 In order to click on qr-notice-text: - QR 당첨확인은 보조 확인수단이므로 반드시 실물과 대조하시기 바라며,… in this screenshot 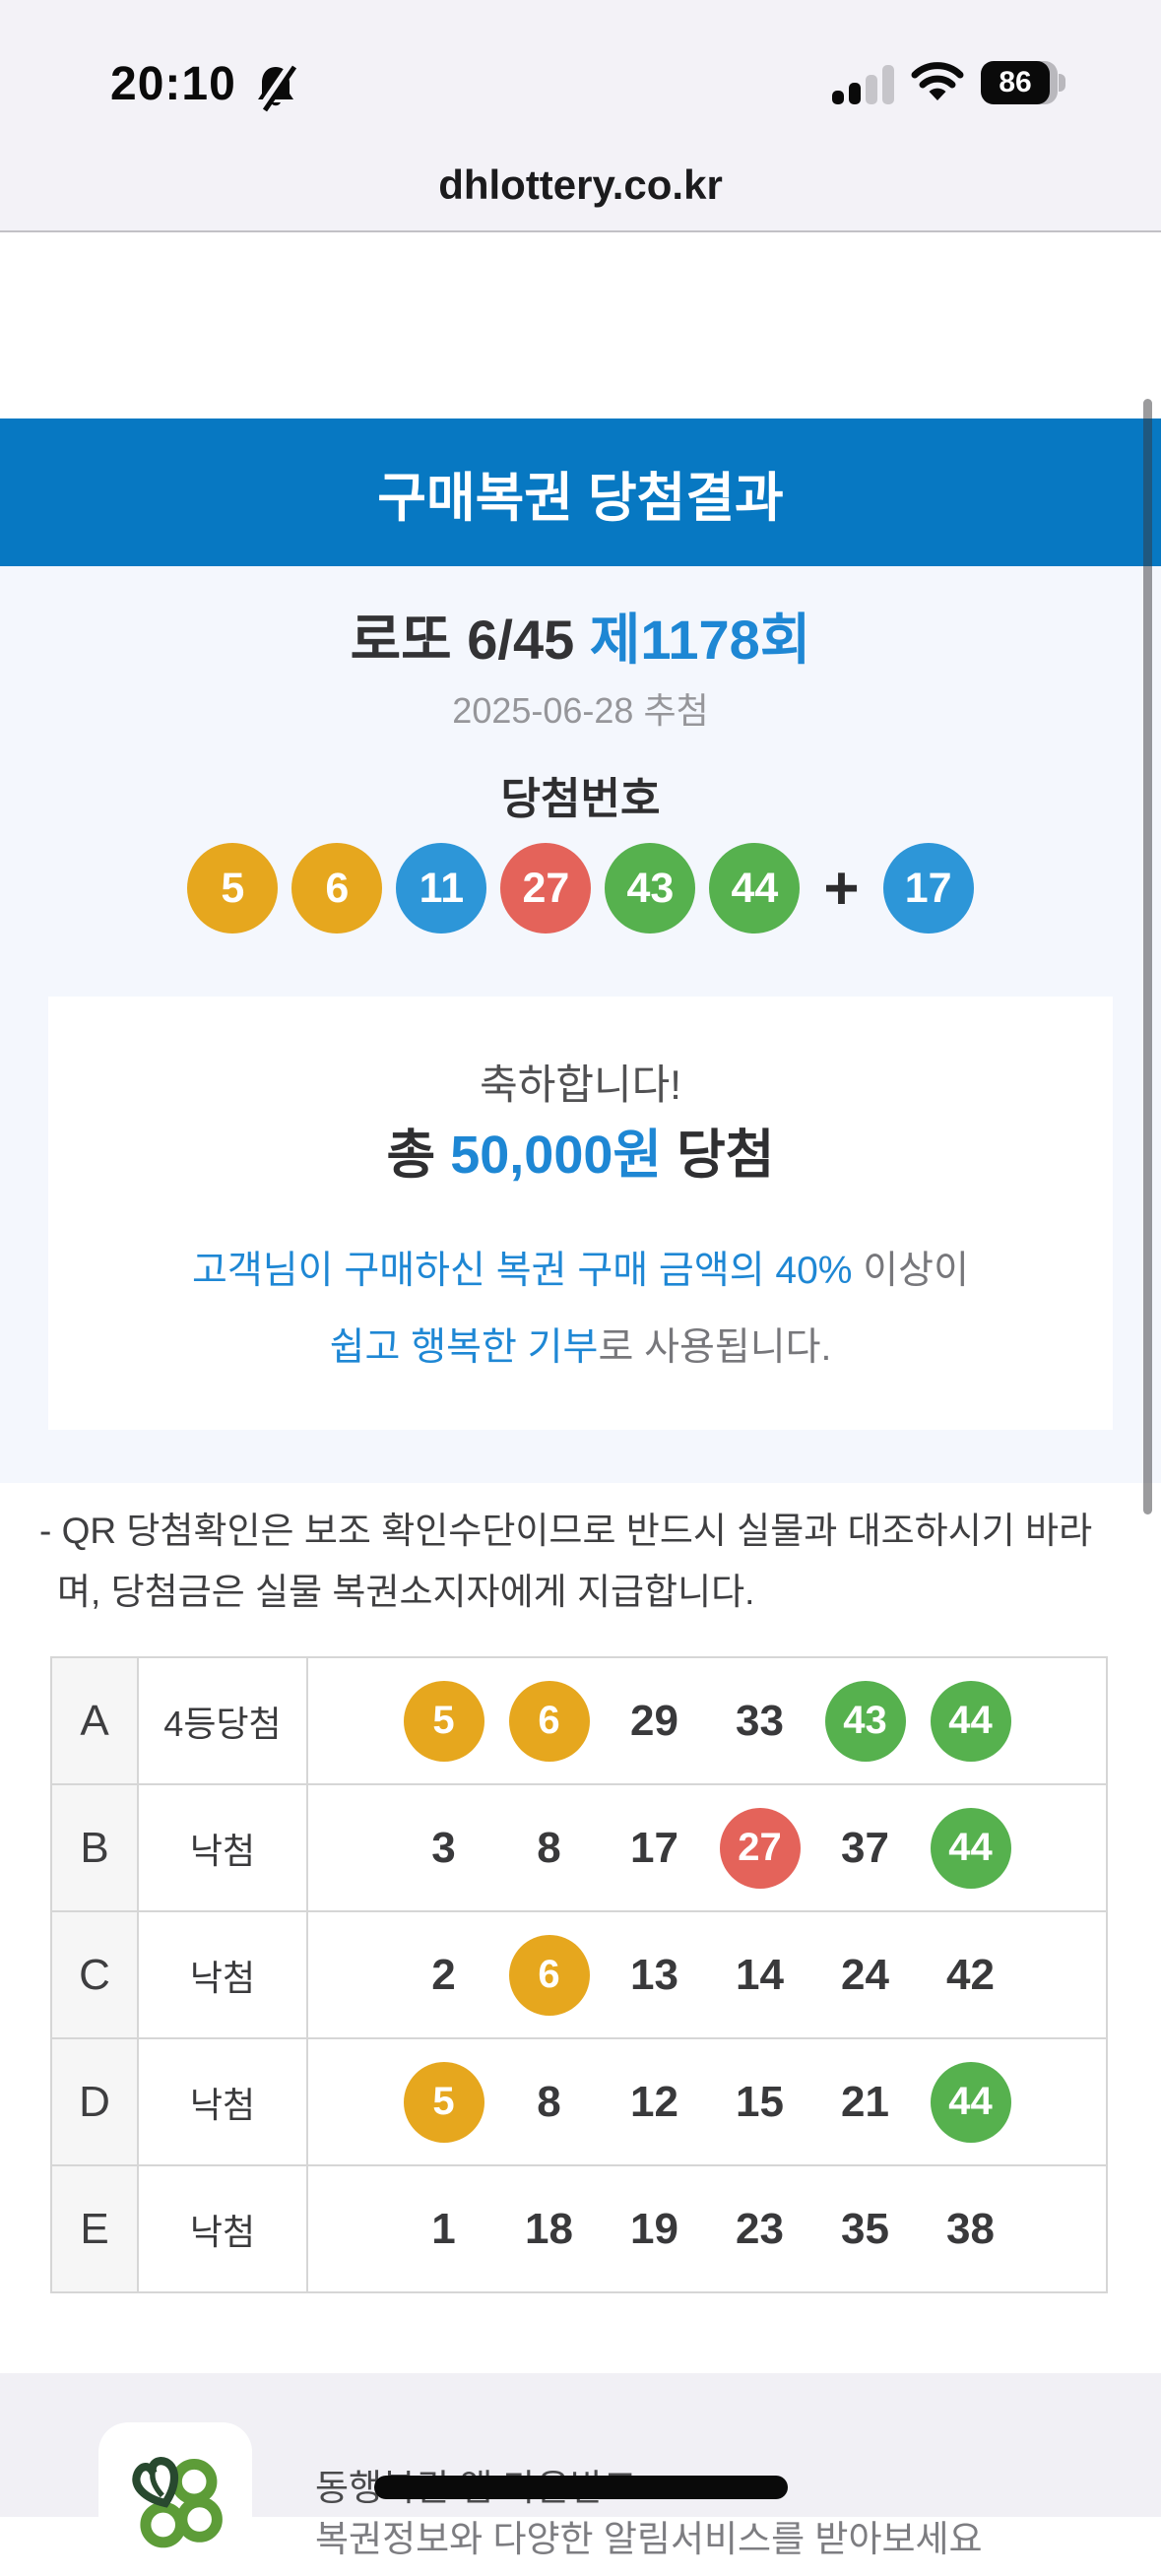, I will do `click(566, 1561)`.